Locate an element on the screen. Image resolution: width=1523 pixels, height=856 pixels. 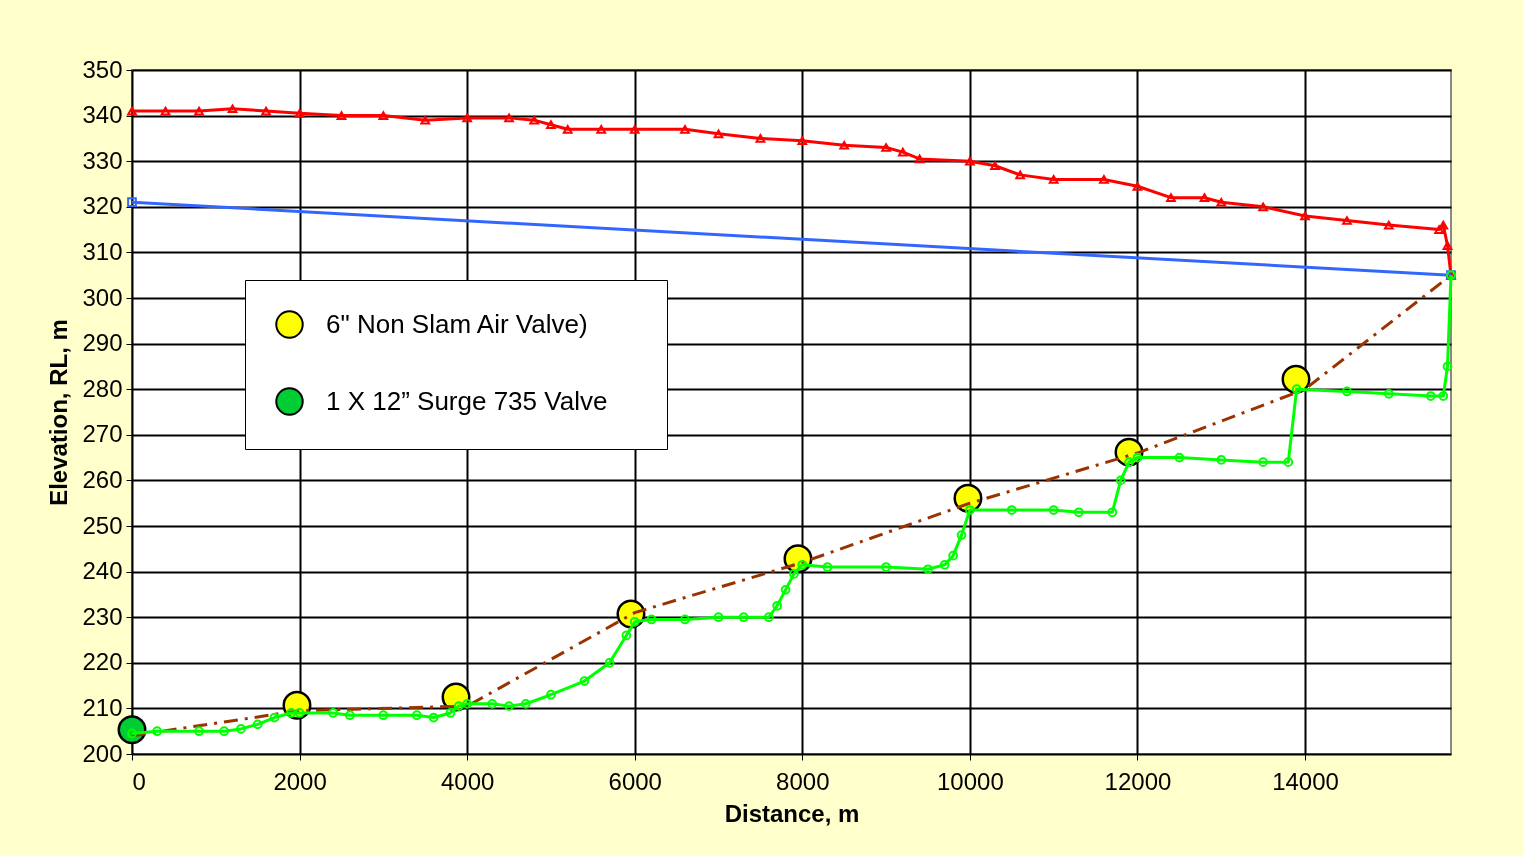
y-tick-label: 240 is located at coordinates (102, 571).